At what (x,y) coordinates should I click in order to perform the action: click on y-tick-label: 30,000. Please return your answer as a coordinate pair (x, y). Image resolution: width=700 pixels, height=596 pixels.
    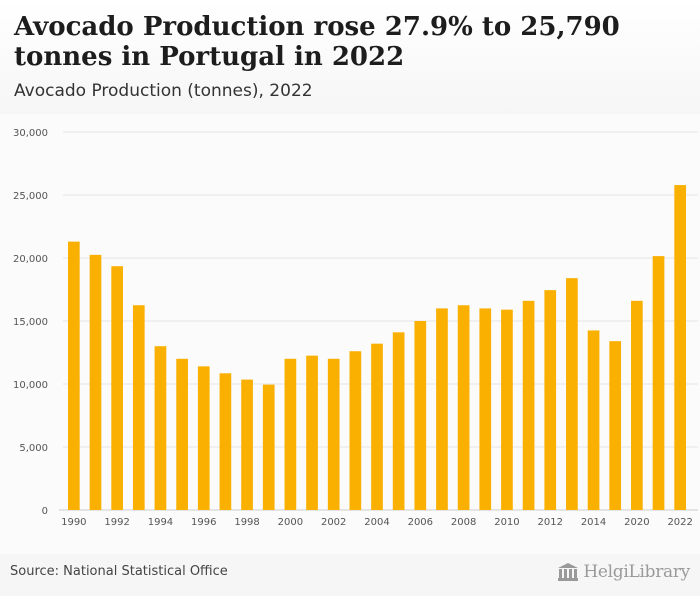
    Looking at the image, I should click on (30, 133).